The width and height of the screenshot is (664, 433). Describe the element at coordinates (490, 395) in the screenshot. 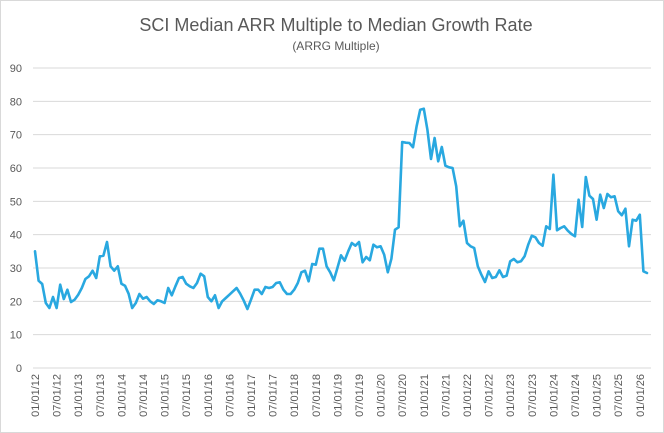

I see `x-tick-label: 07/01/22` at that location.